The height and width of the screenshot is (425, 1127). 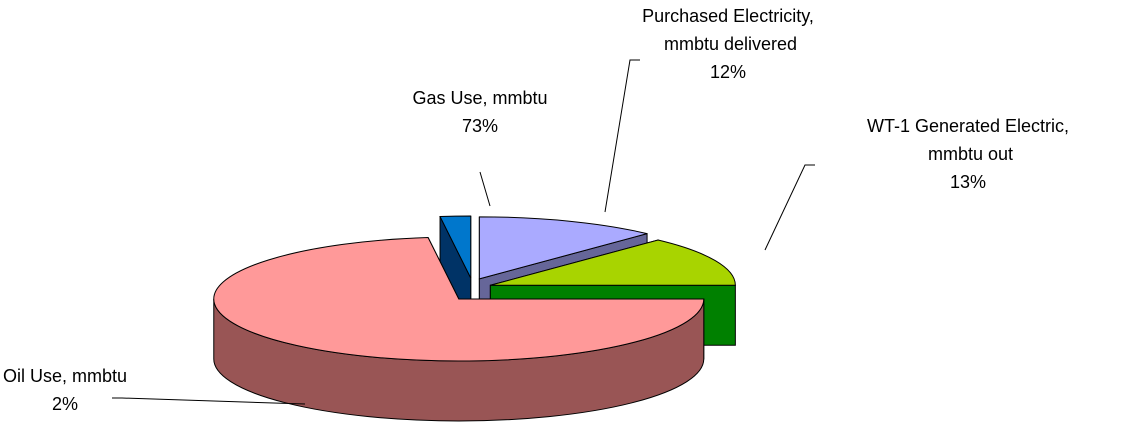 What do you see at coordinates (480, 126) in the screenshot?
I see `value-label: 73%` at bounding box center [480, 126].